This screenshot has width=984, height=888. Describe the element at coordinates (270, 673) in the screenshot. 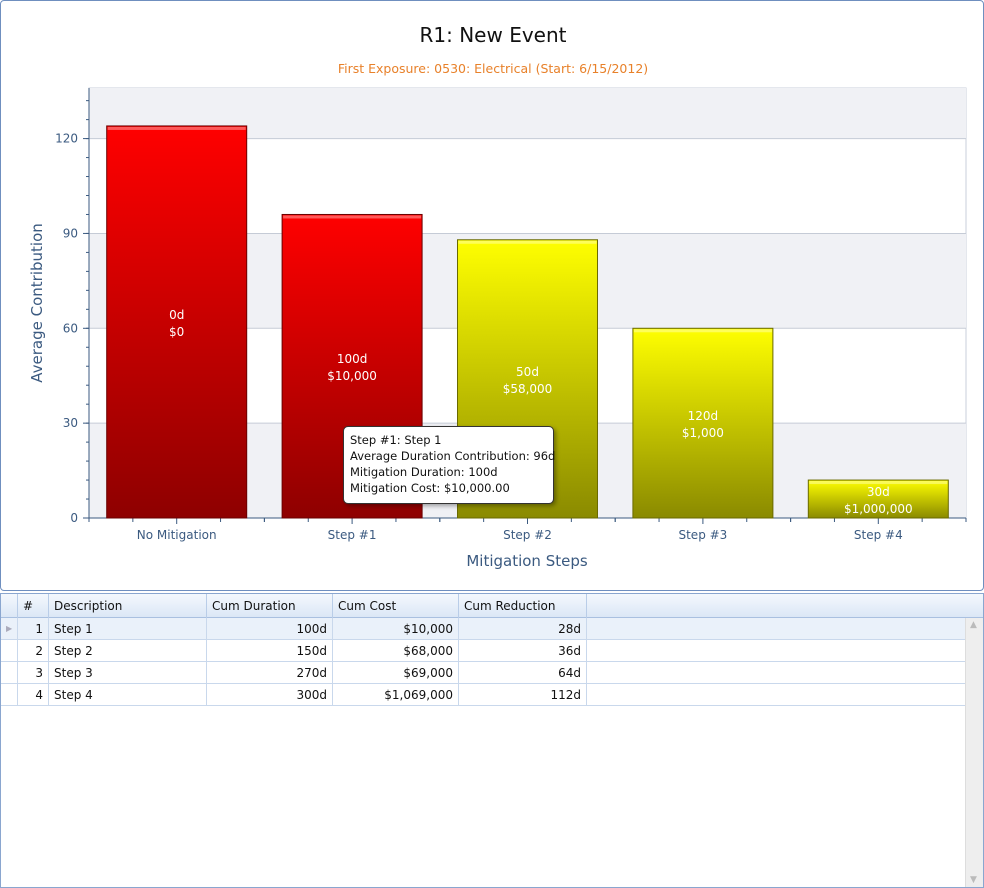

I see `cell-cum-duration: 270d` at that location.